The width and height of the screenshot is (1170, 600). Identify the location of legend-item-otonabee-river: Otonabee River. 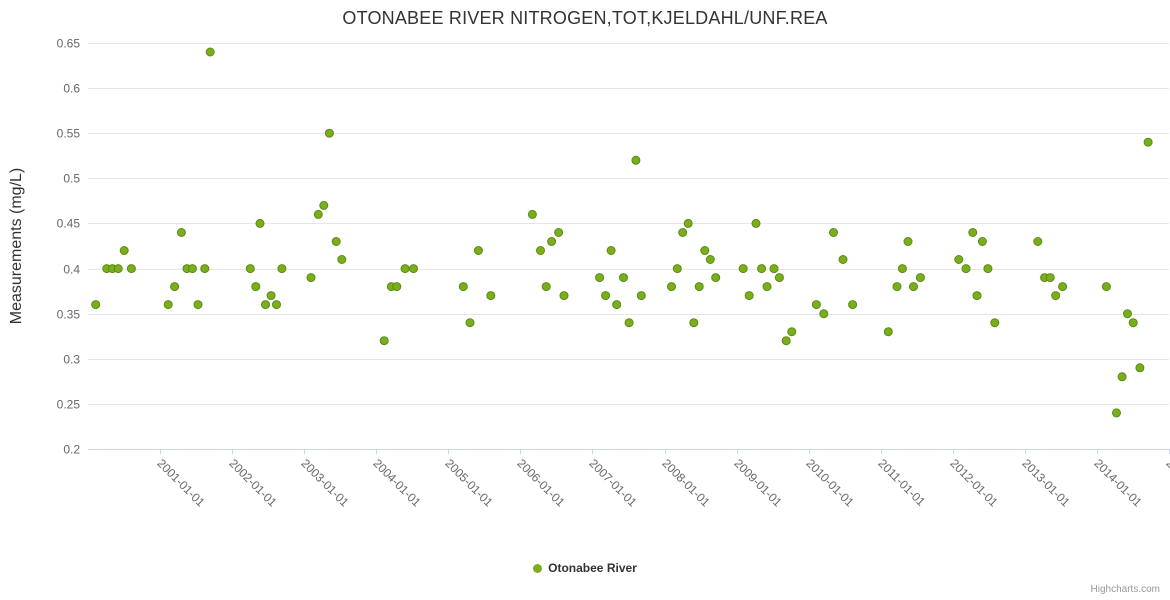
(585, 568).